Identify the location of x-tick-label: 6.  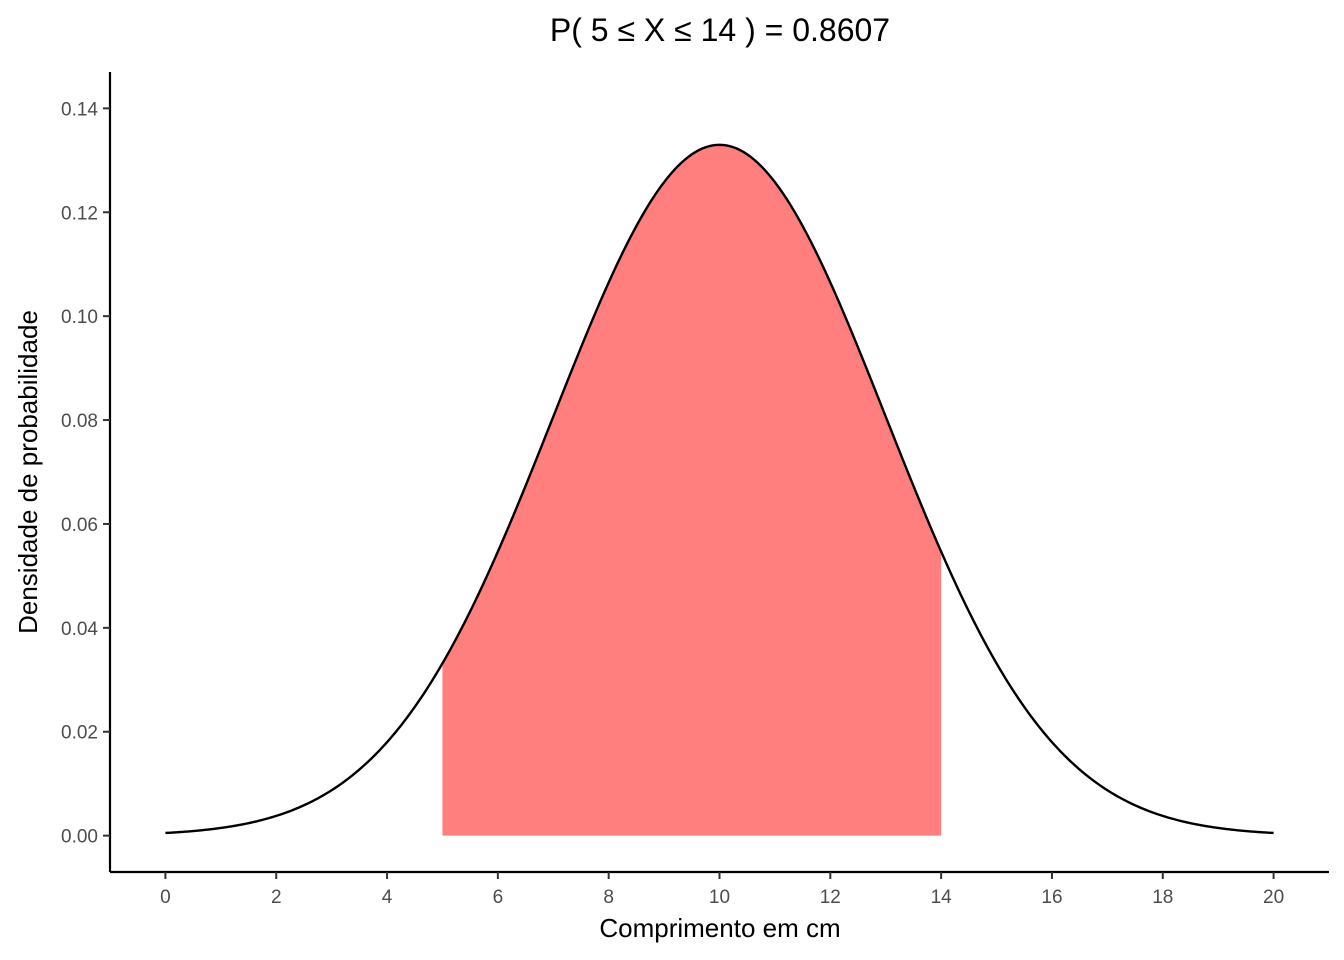
(498, 897).